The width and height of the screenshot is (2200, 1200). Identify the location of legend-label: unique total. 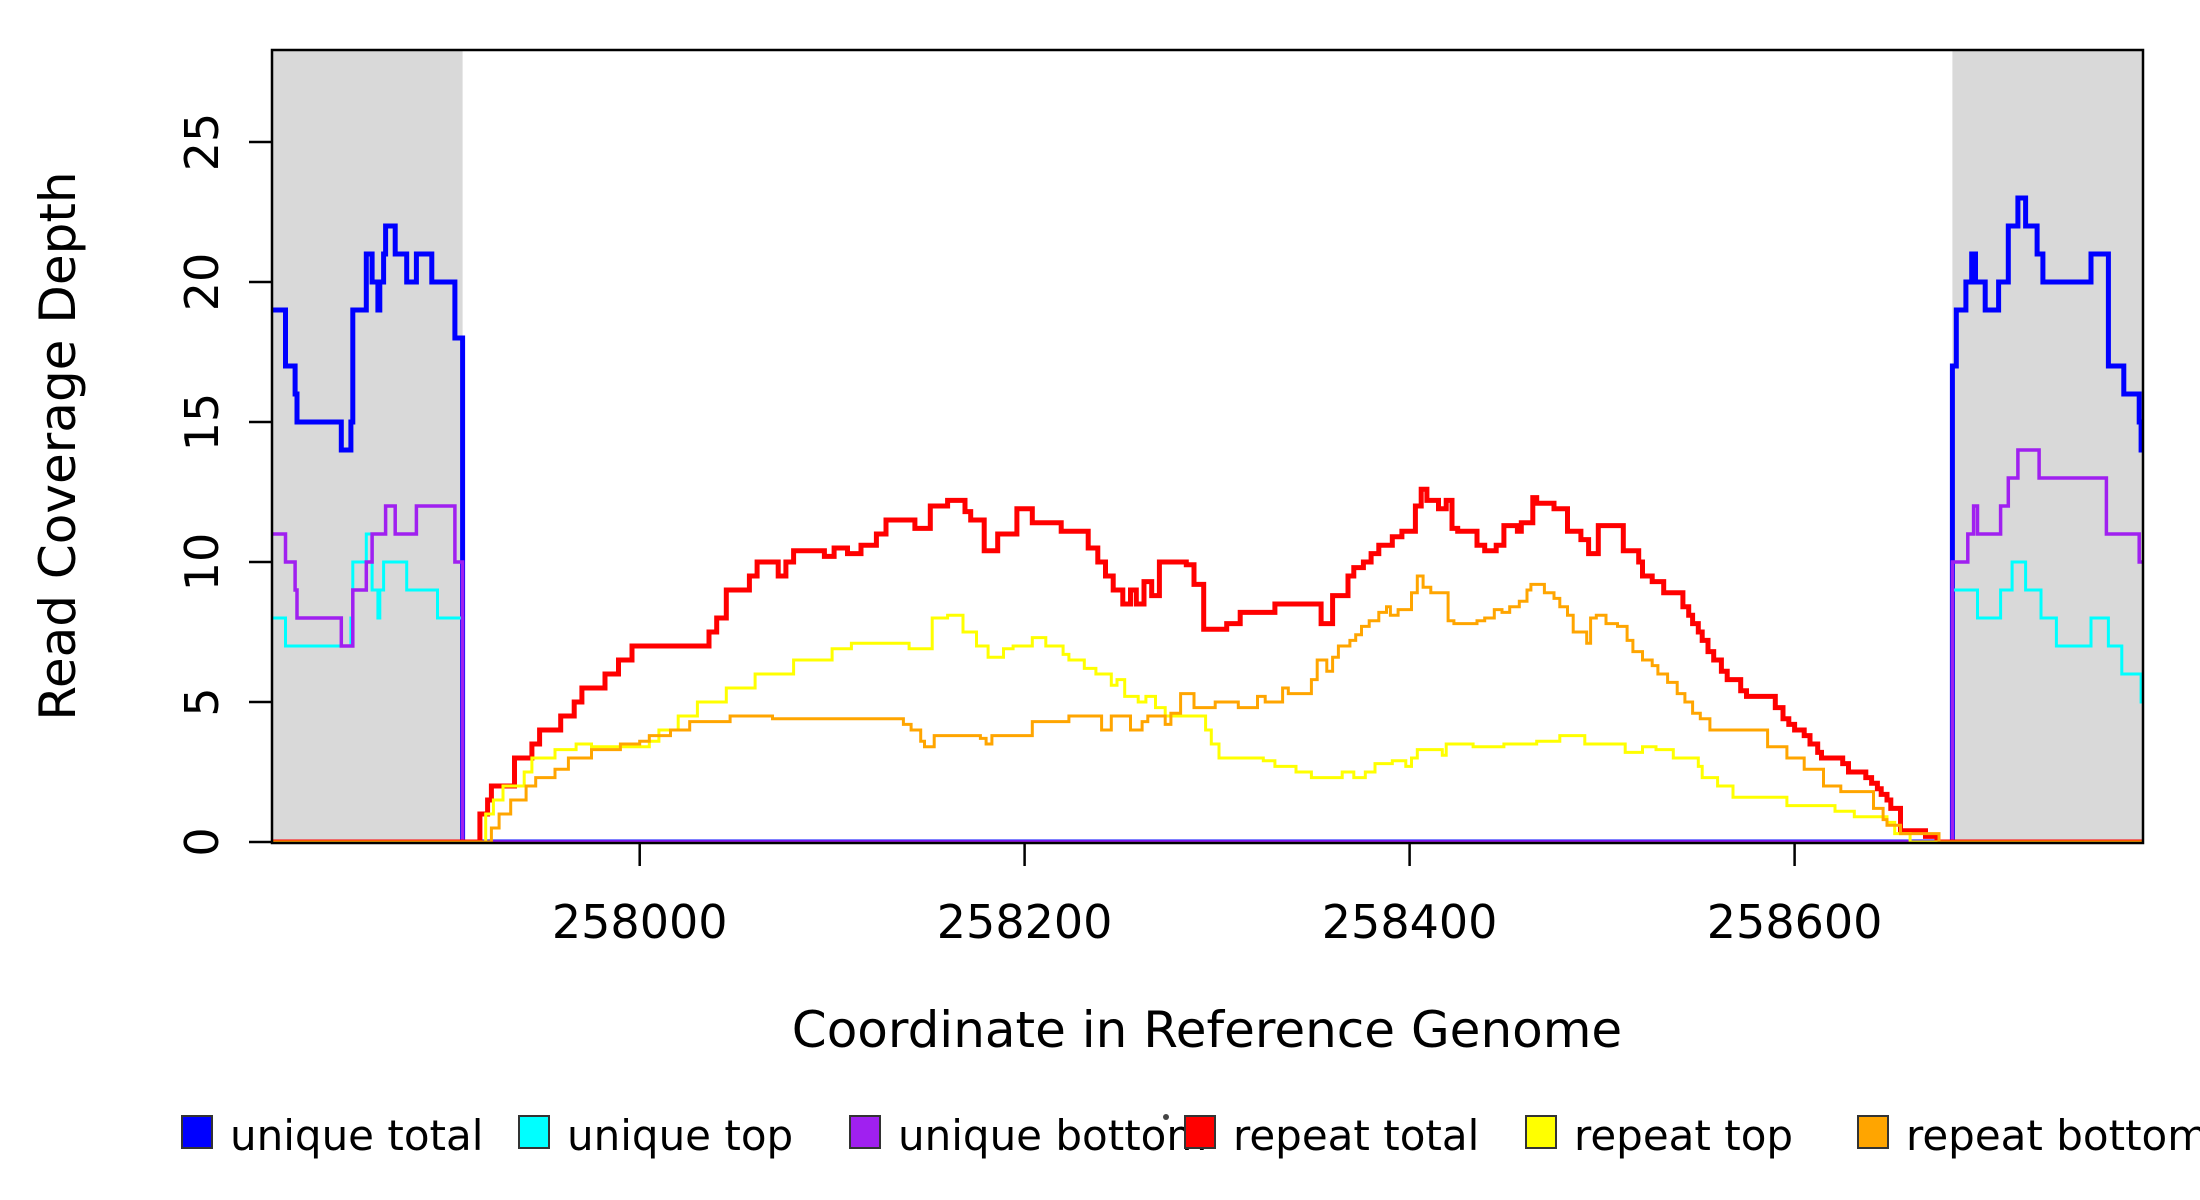
(356, 1135).